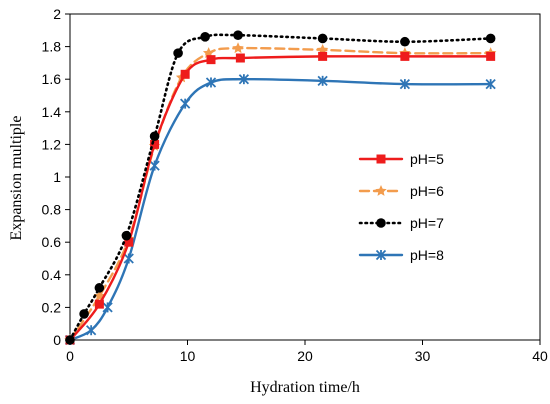 The height and width of the screenshot is (404, 550). Describe the element at coordinates (16, 178) in the screenshot. I see `y-axis-title: Expansion multiple` at that location.